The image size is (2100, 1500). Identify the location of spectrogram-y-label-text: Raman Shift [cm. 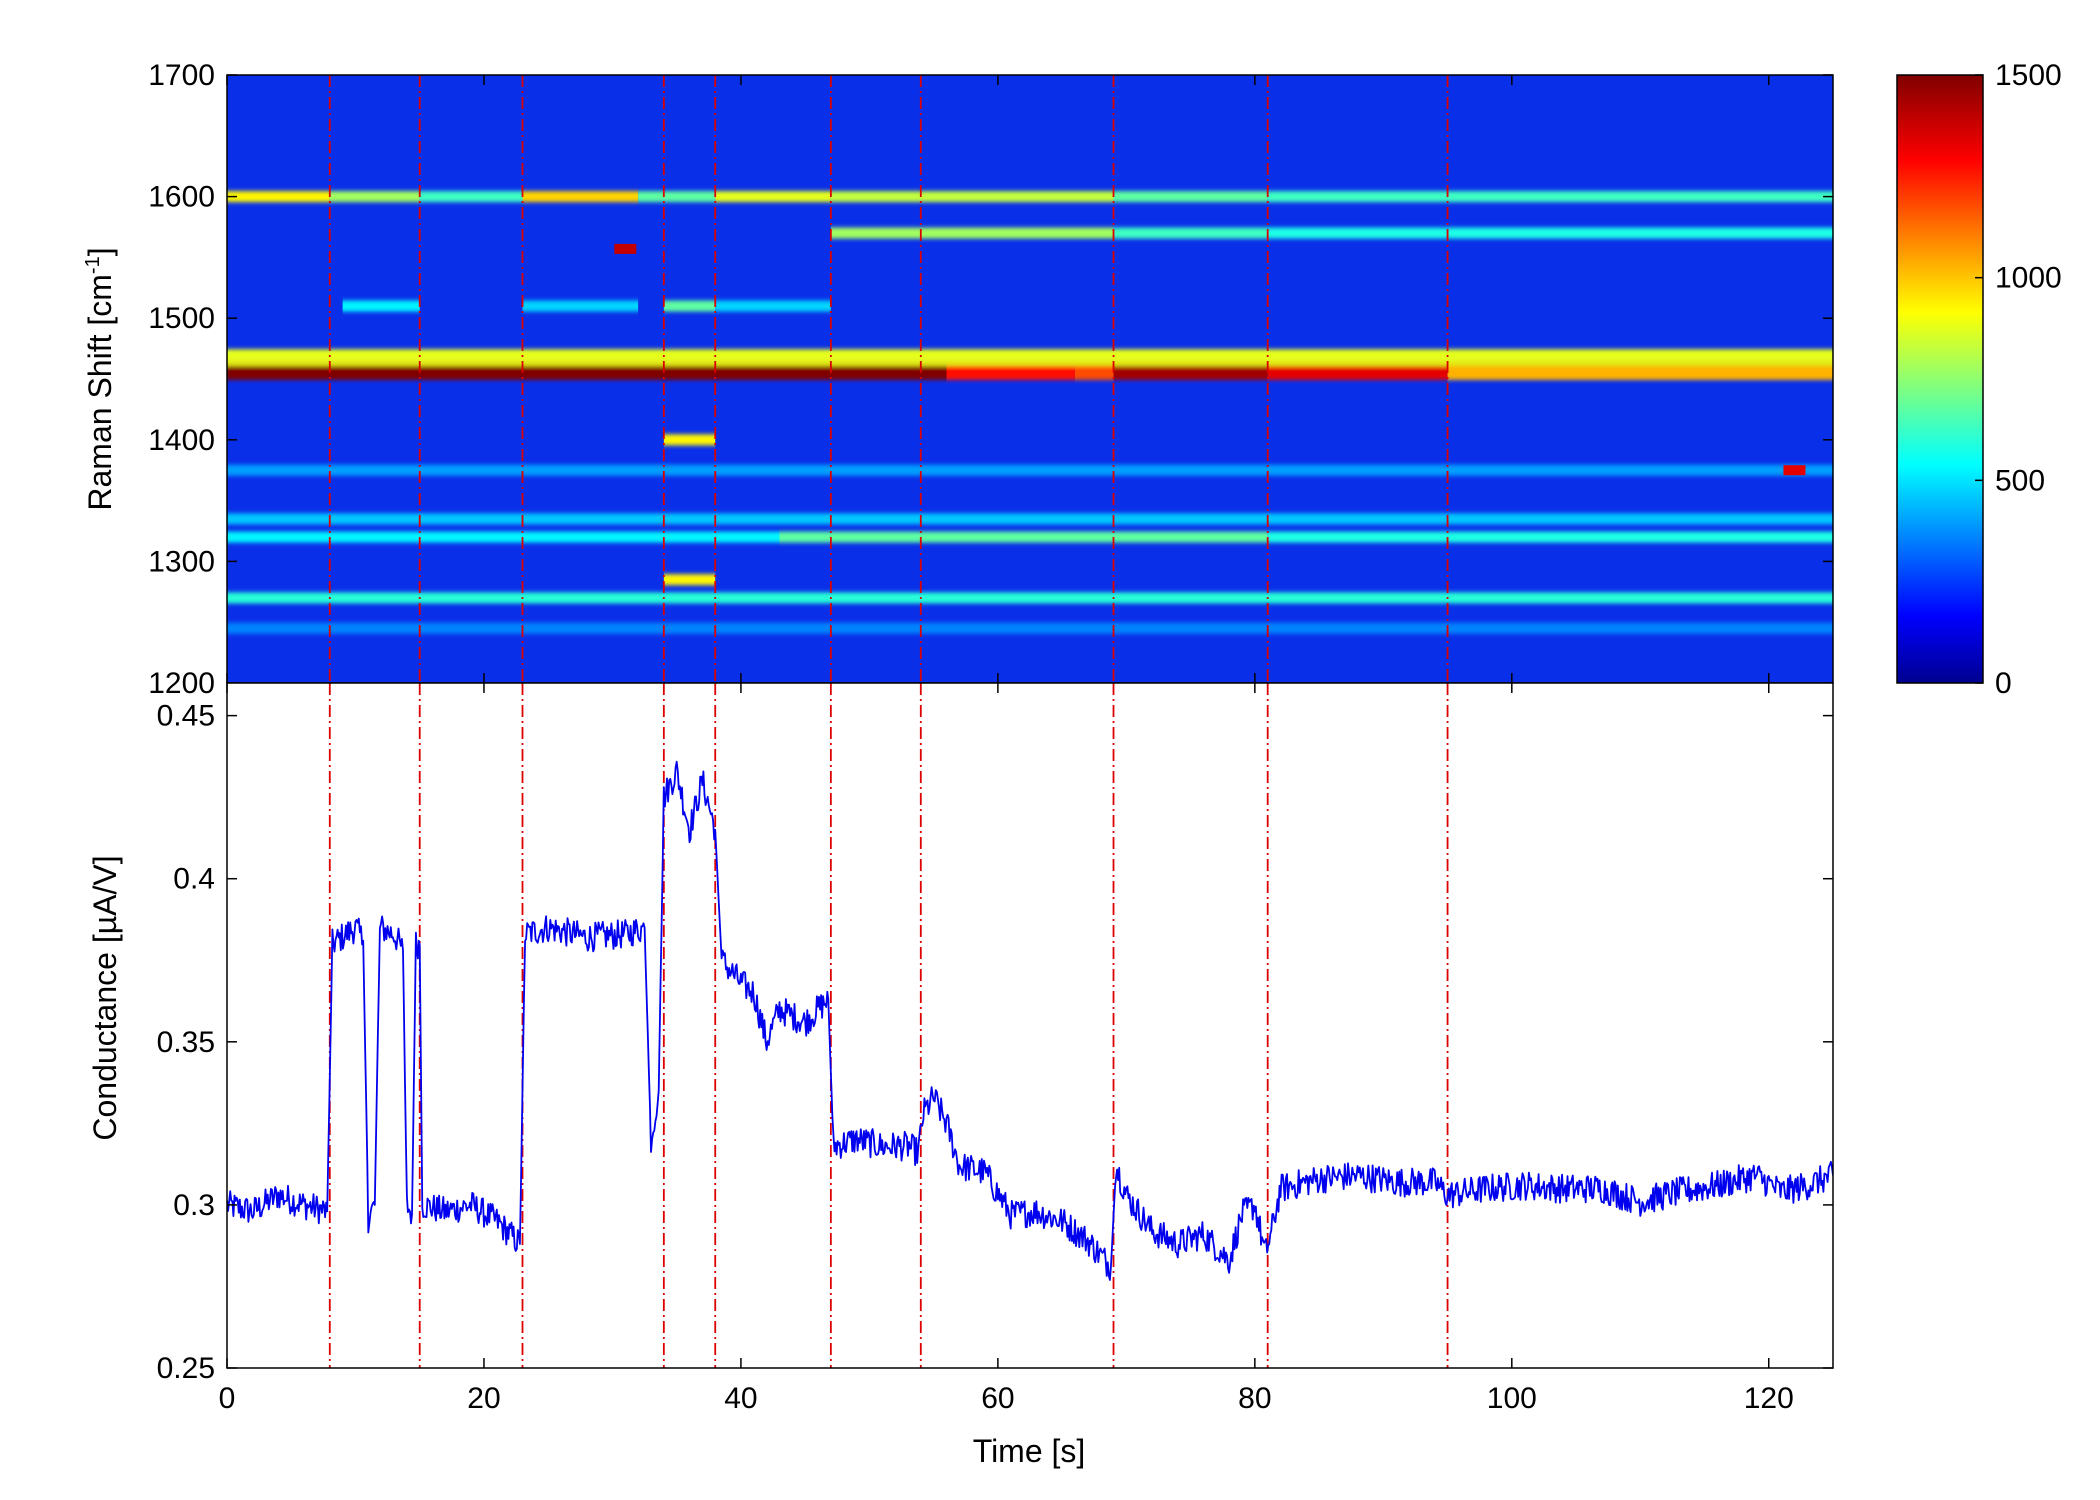
(100, 392).